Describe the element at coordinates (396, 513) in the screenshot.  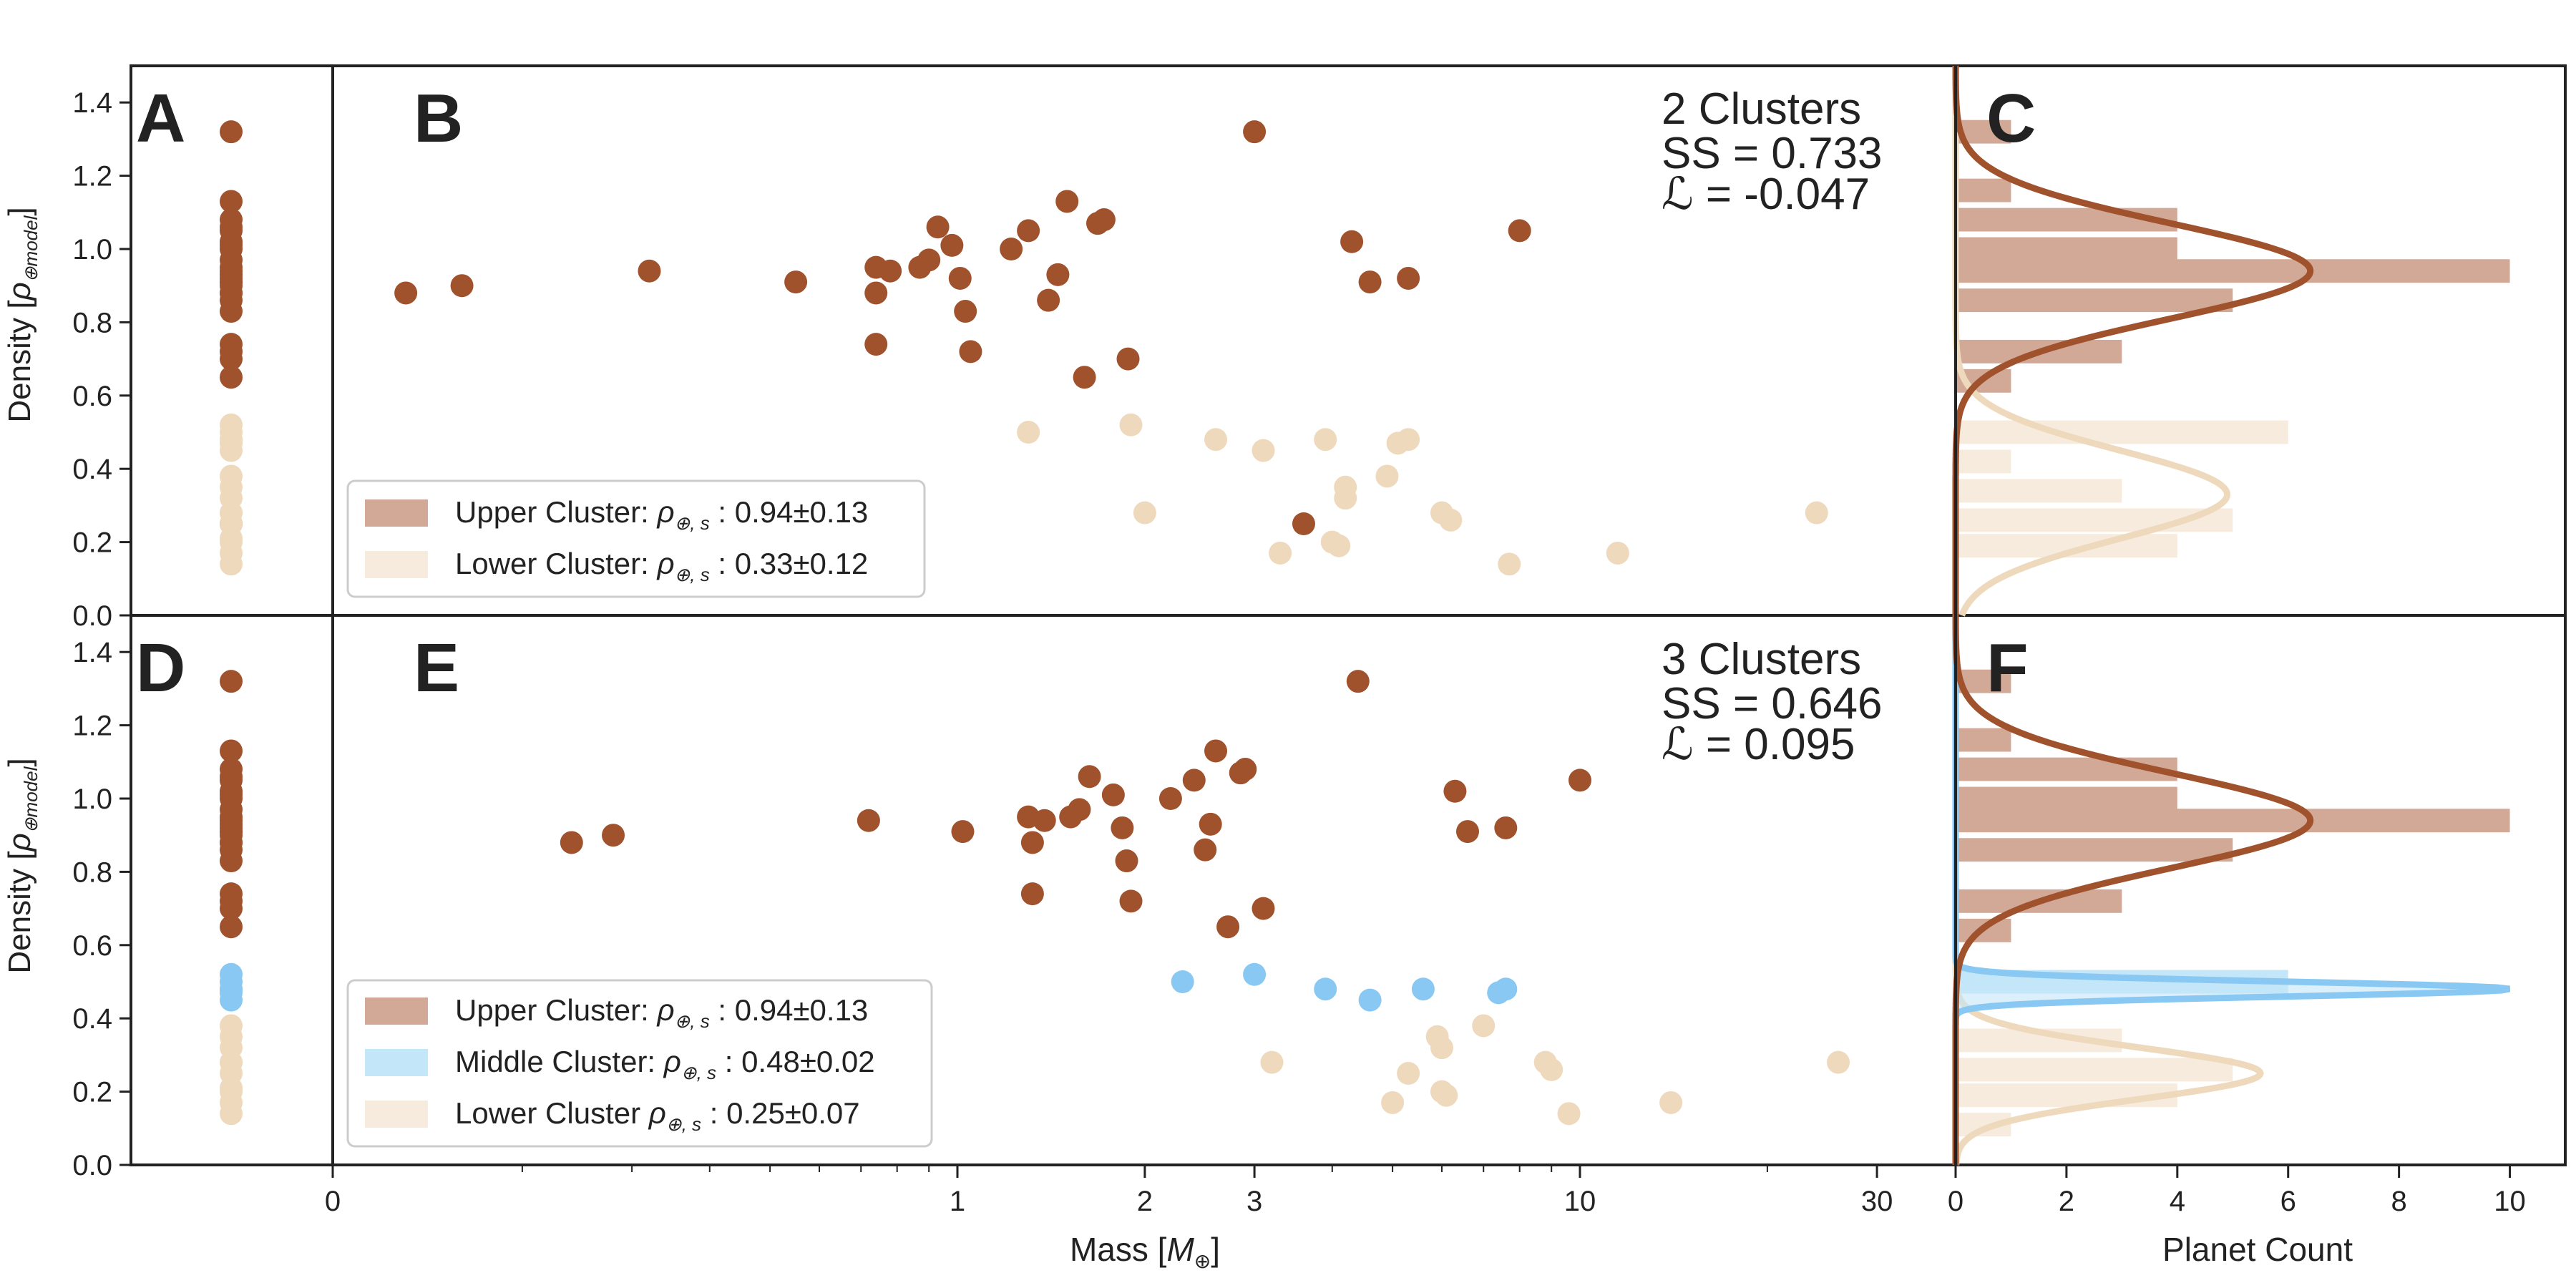
I see `legend-top-swatch-upper` at that location.